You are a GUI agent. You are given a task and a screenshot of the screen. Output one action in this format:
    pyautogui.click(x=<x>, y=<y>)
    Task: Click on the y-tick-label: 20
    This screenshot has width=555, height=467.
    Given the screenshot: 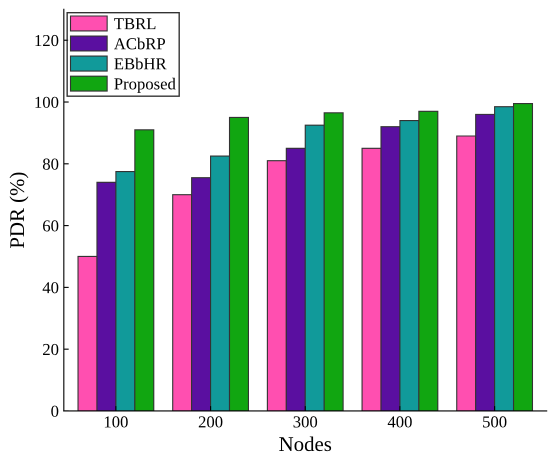 What is the action you would take?
    pyautogui.click(x=50, y=350)
    